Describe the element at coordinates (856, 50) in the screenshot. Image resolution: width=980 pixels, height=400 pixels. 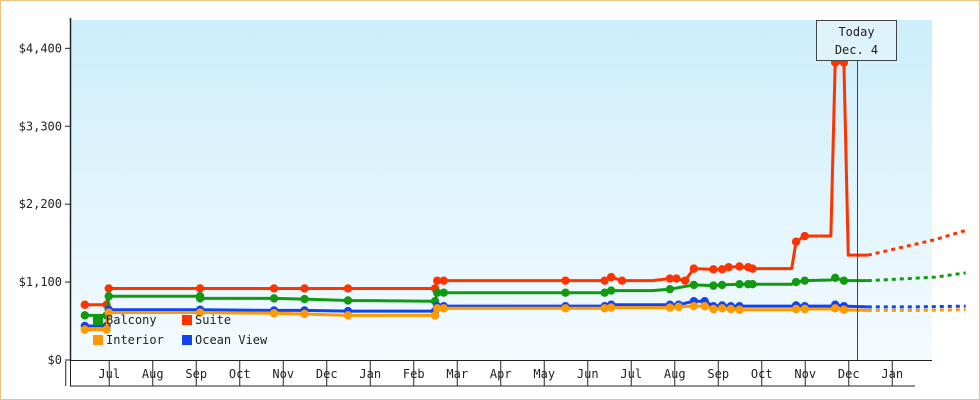
I see `today-date: Dec. 4` at that location.